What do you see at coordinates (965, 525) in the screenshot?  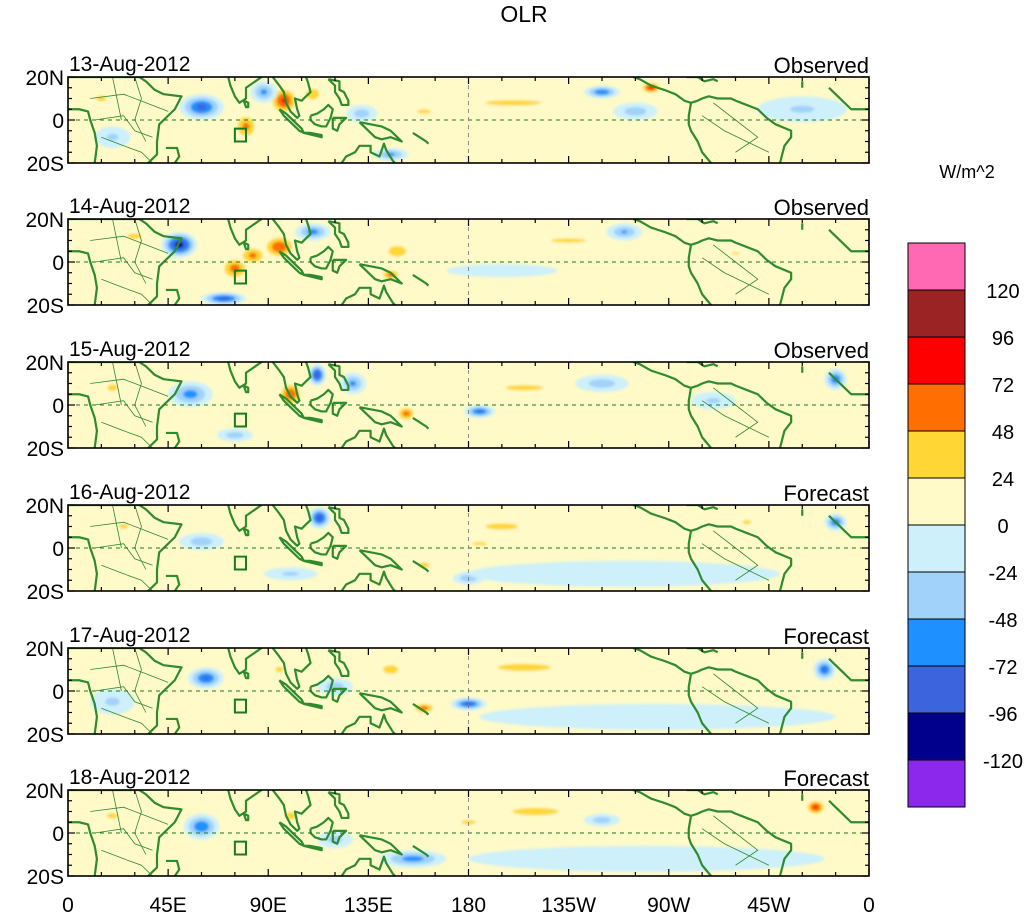 I see `colorbar: 120 96 72 48 24 0 -24 -48 -72 -96 -120` at bounding box center [965, 525].